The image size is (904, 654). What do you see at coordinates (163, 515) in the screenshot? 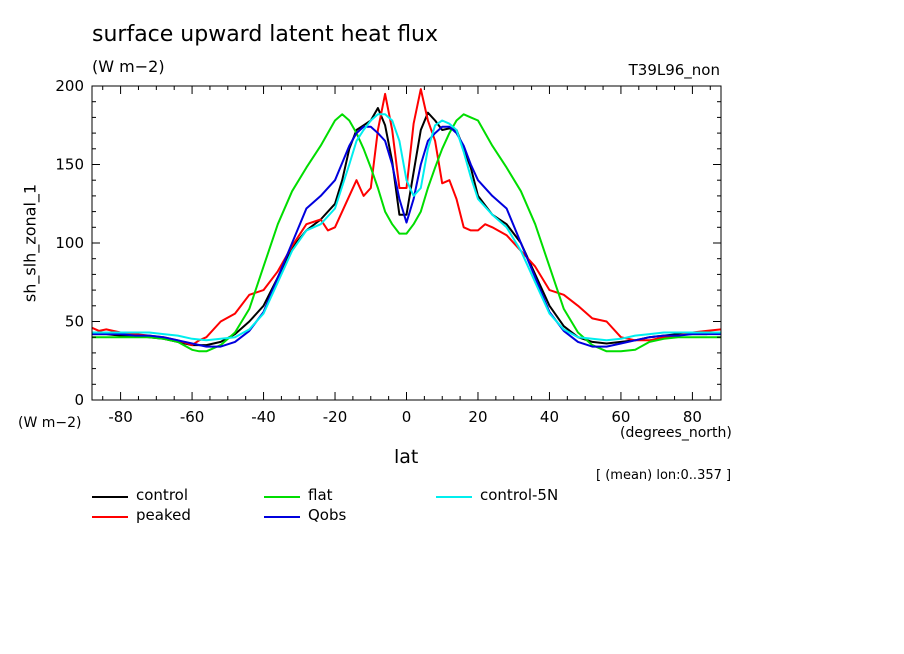
I see `legend-label-peaked: peaked` at bounding box center [163, 515].